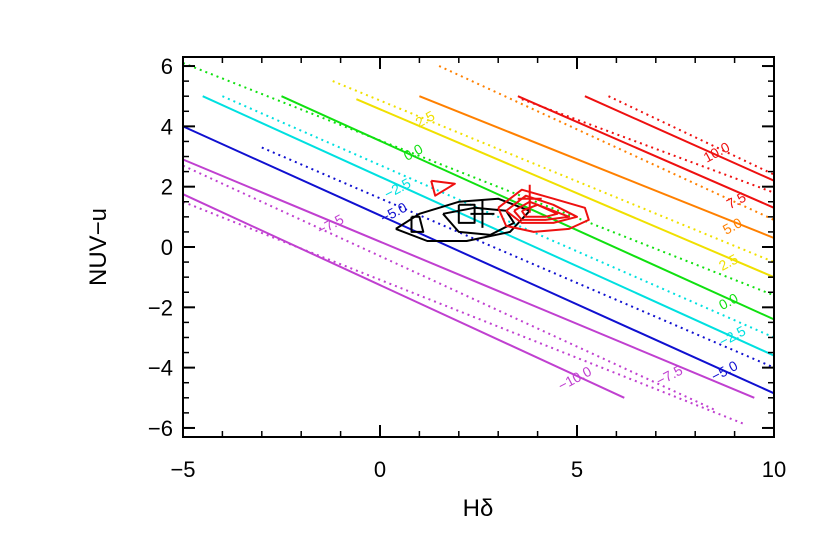  I want to click on markers-layer, so click(506, 206).